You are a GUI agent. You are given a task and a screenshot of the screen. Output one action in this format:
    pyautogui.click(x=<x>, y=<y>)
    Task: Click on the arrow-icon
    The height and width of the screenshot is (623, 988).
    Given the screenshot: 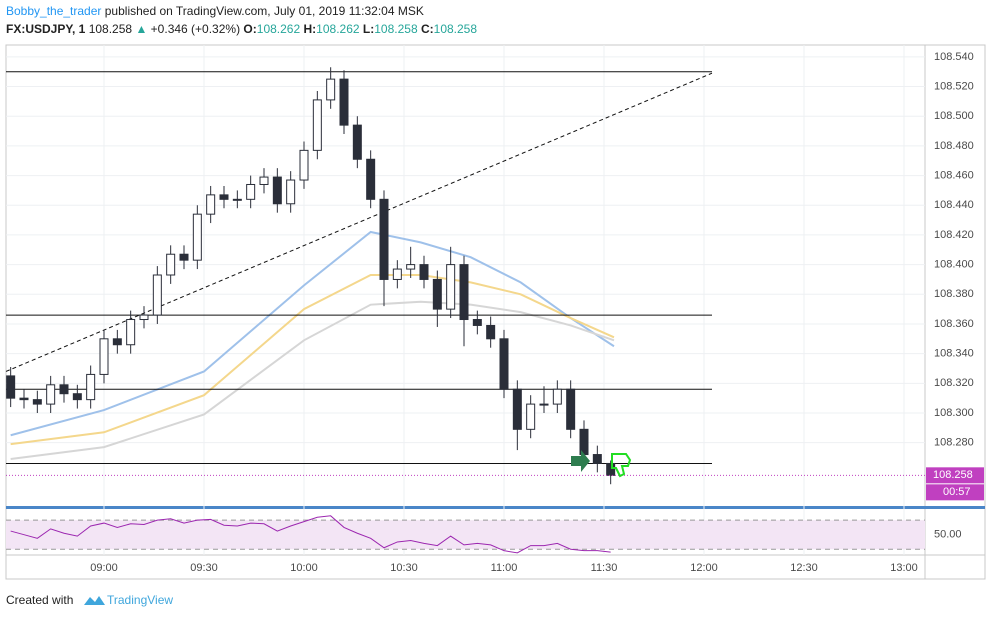 What is the action you would take?
    pyautogui.click(x=580, y=461)
    